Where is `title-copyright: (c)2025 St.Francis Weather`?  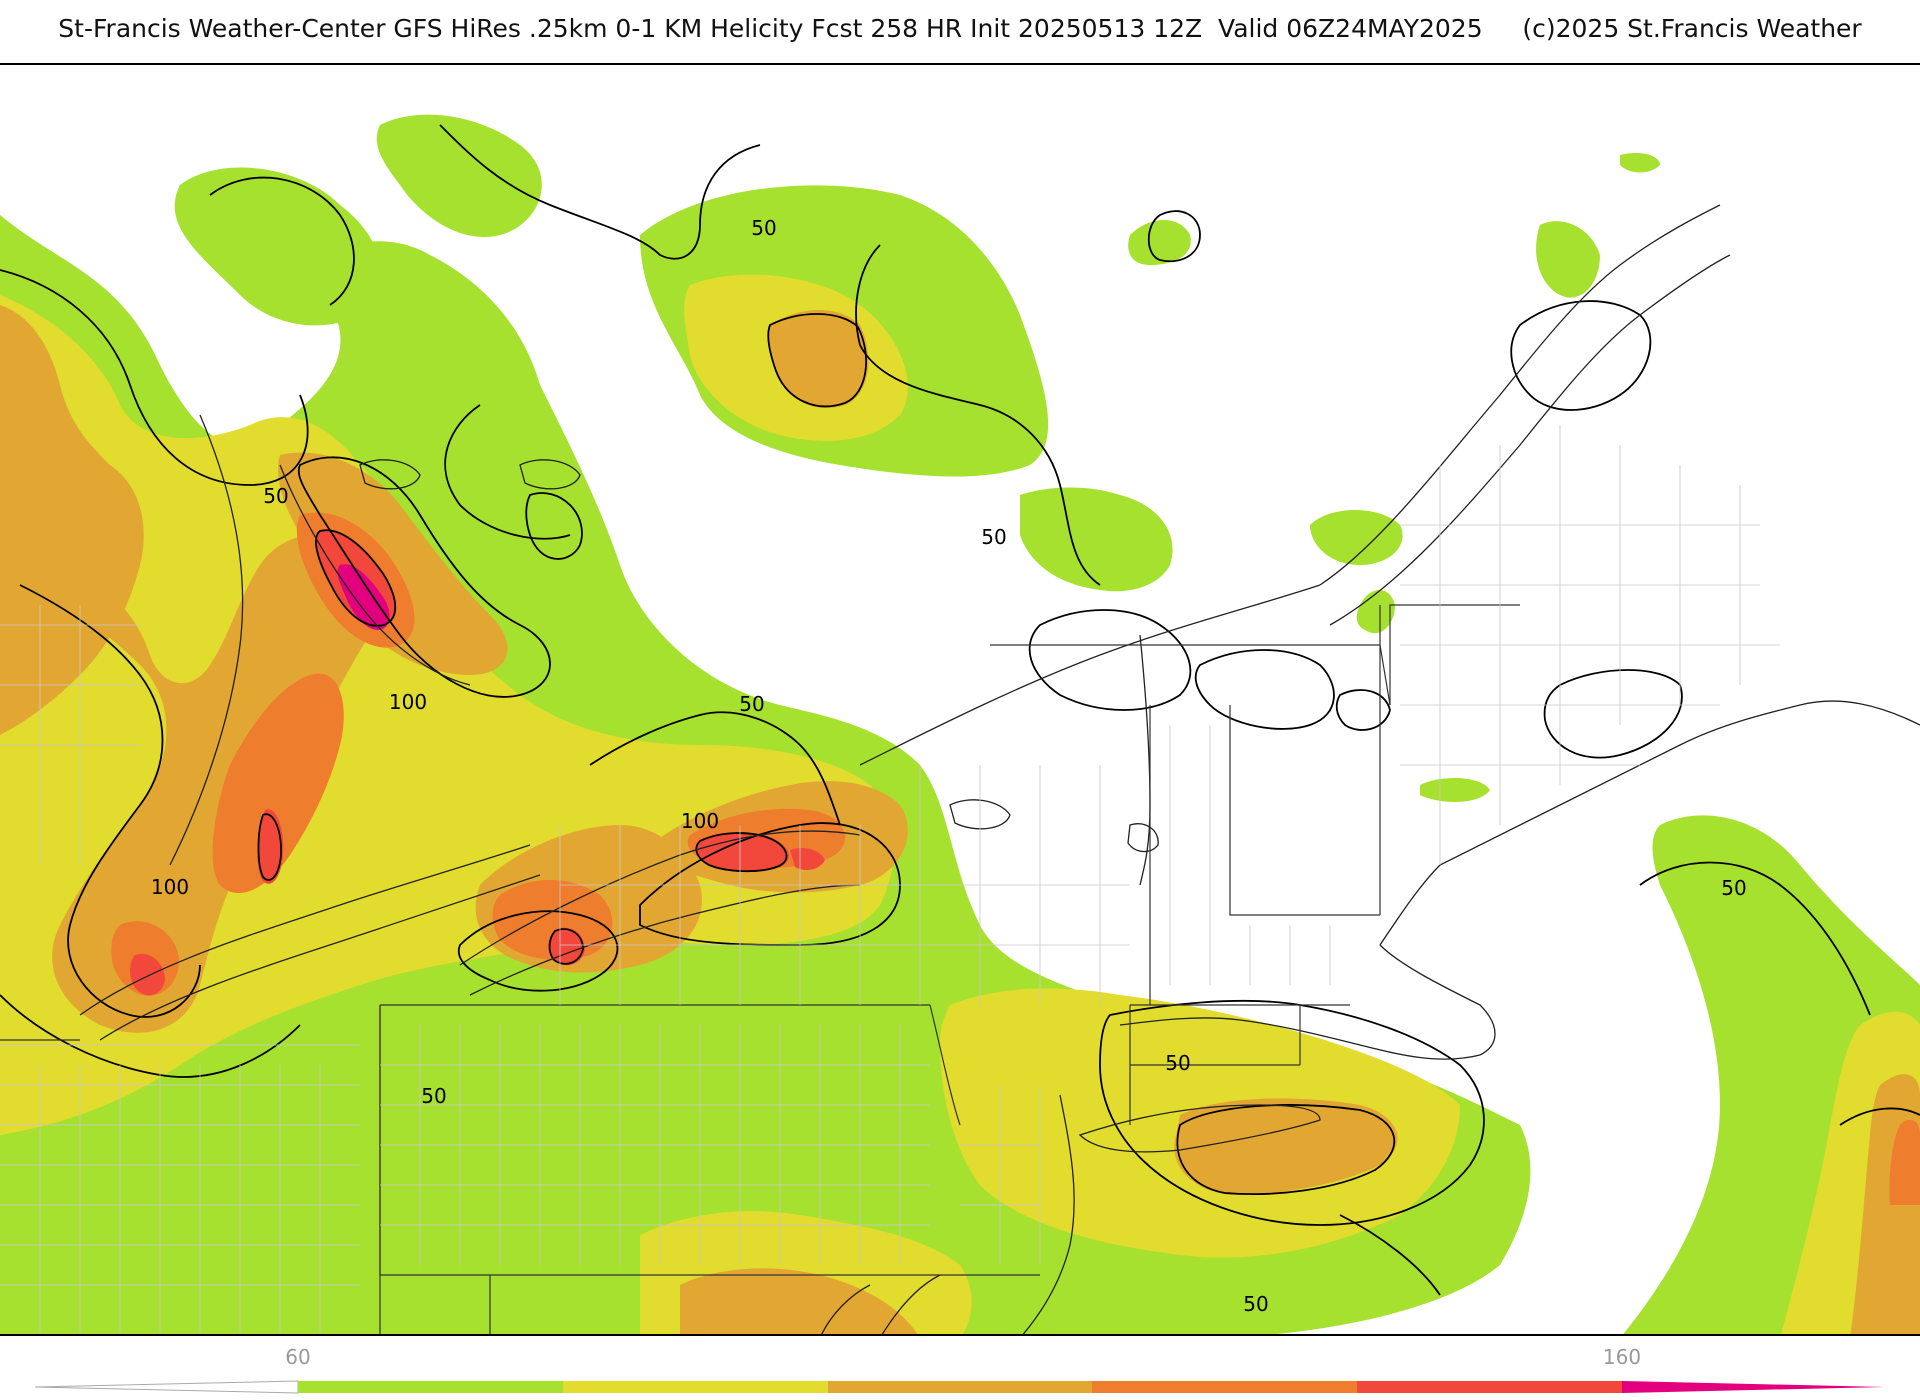 title-copyright: (c)2025 St.Francis Weather is located at coordinates (1692, 28).